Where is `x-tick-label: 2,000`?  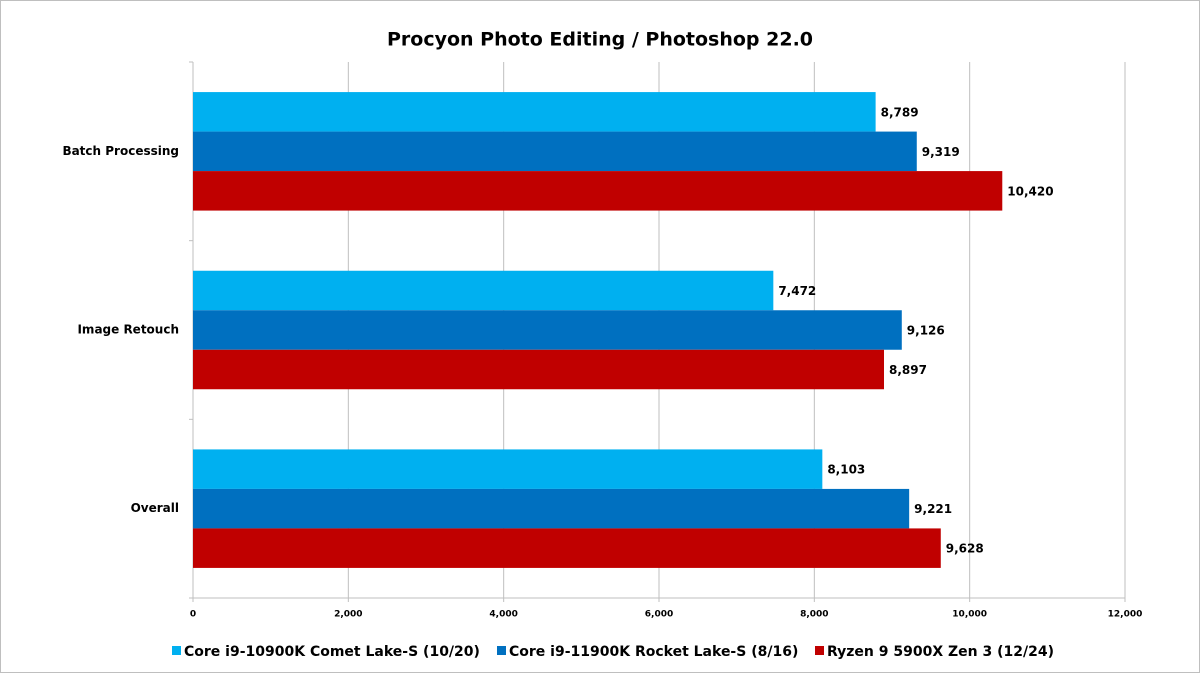 x-tick-label: 2,000 is located at coordinates (348, 615).